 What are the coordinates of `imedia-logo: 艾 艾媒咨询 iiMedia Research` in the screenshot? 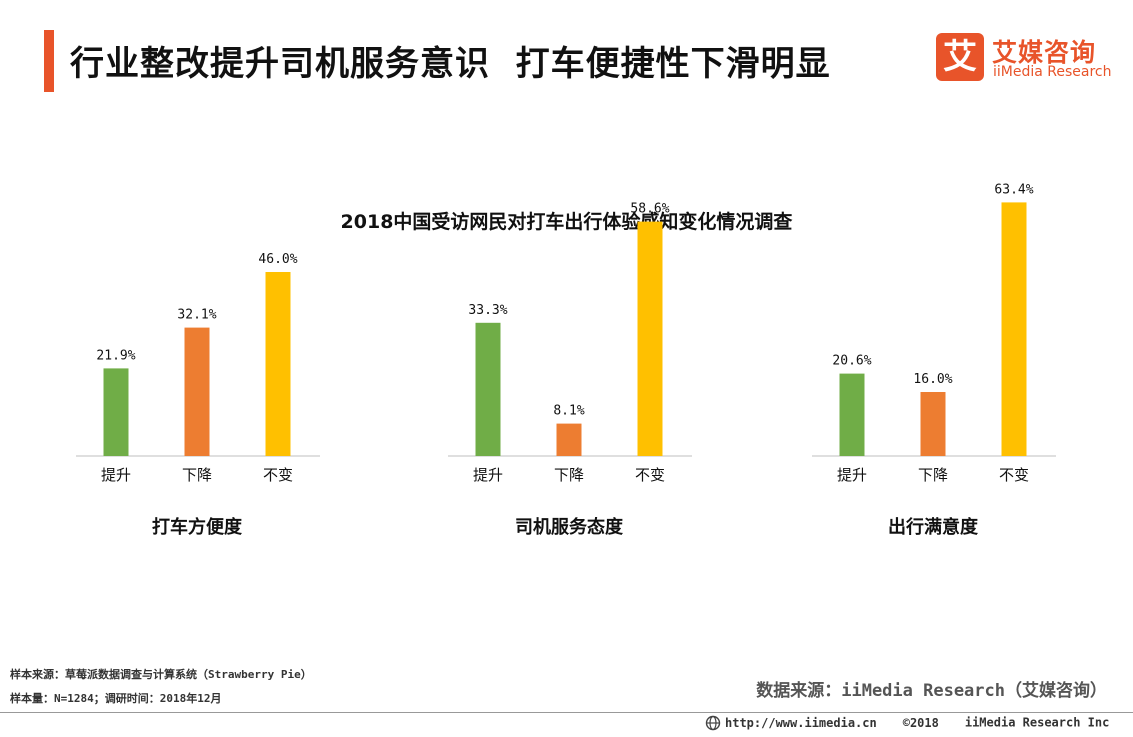 It's located at (1024, 58).